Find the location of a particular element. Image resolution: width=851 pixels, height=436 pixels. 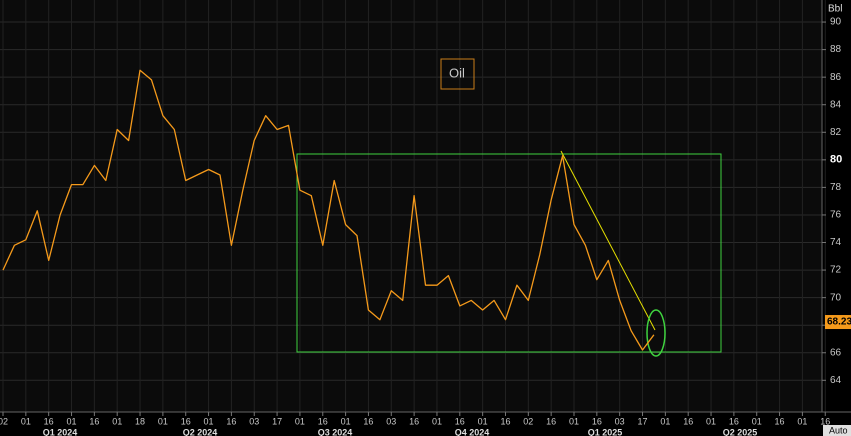

y-tick-label: 88 is located at coordinates (836, 49).